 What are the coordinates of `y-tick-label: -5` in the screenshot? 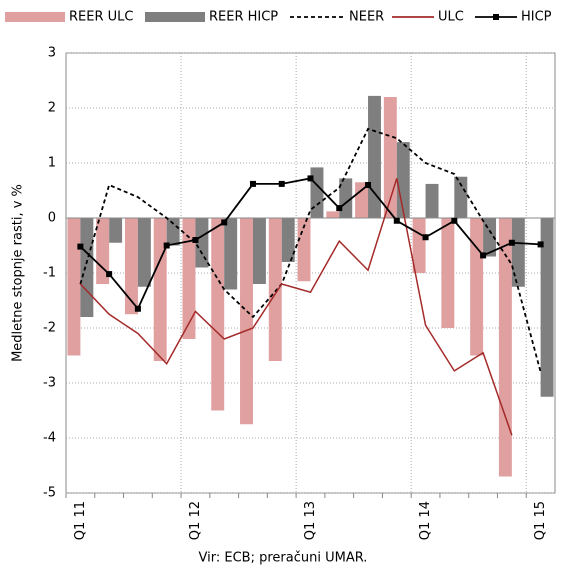 It's located at (49, 493).